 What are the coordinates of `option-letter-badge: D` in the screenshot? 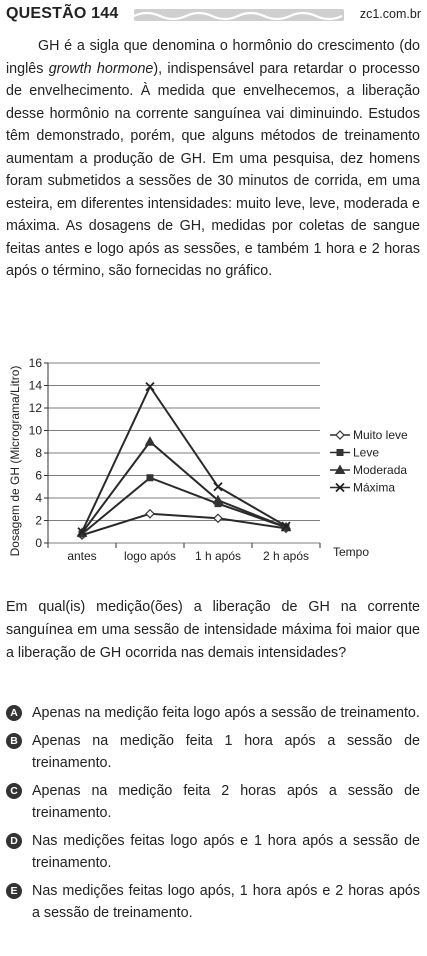 It's located at (14, 840).